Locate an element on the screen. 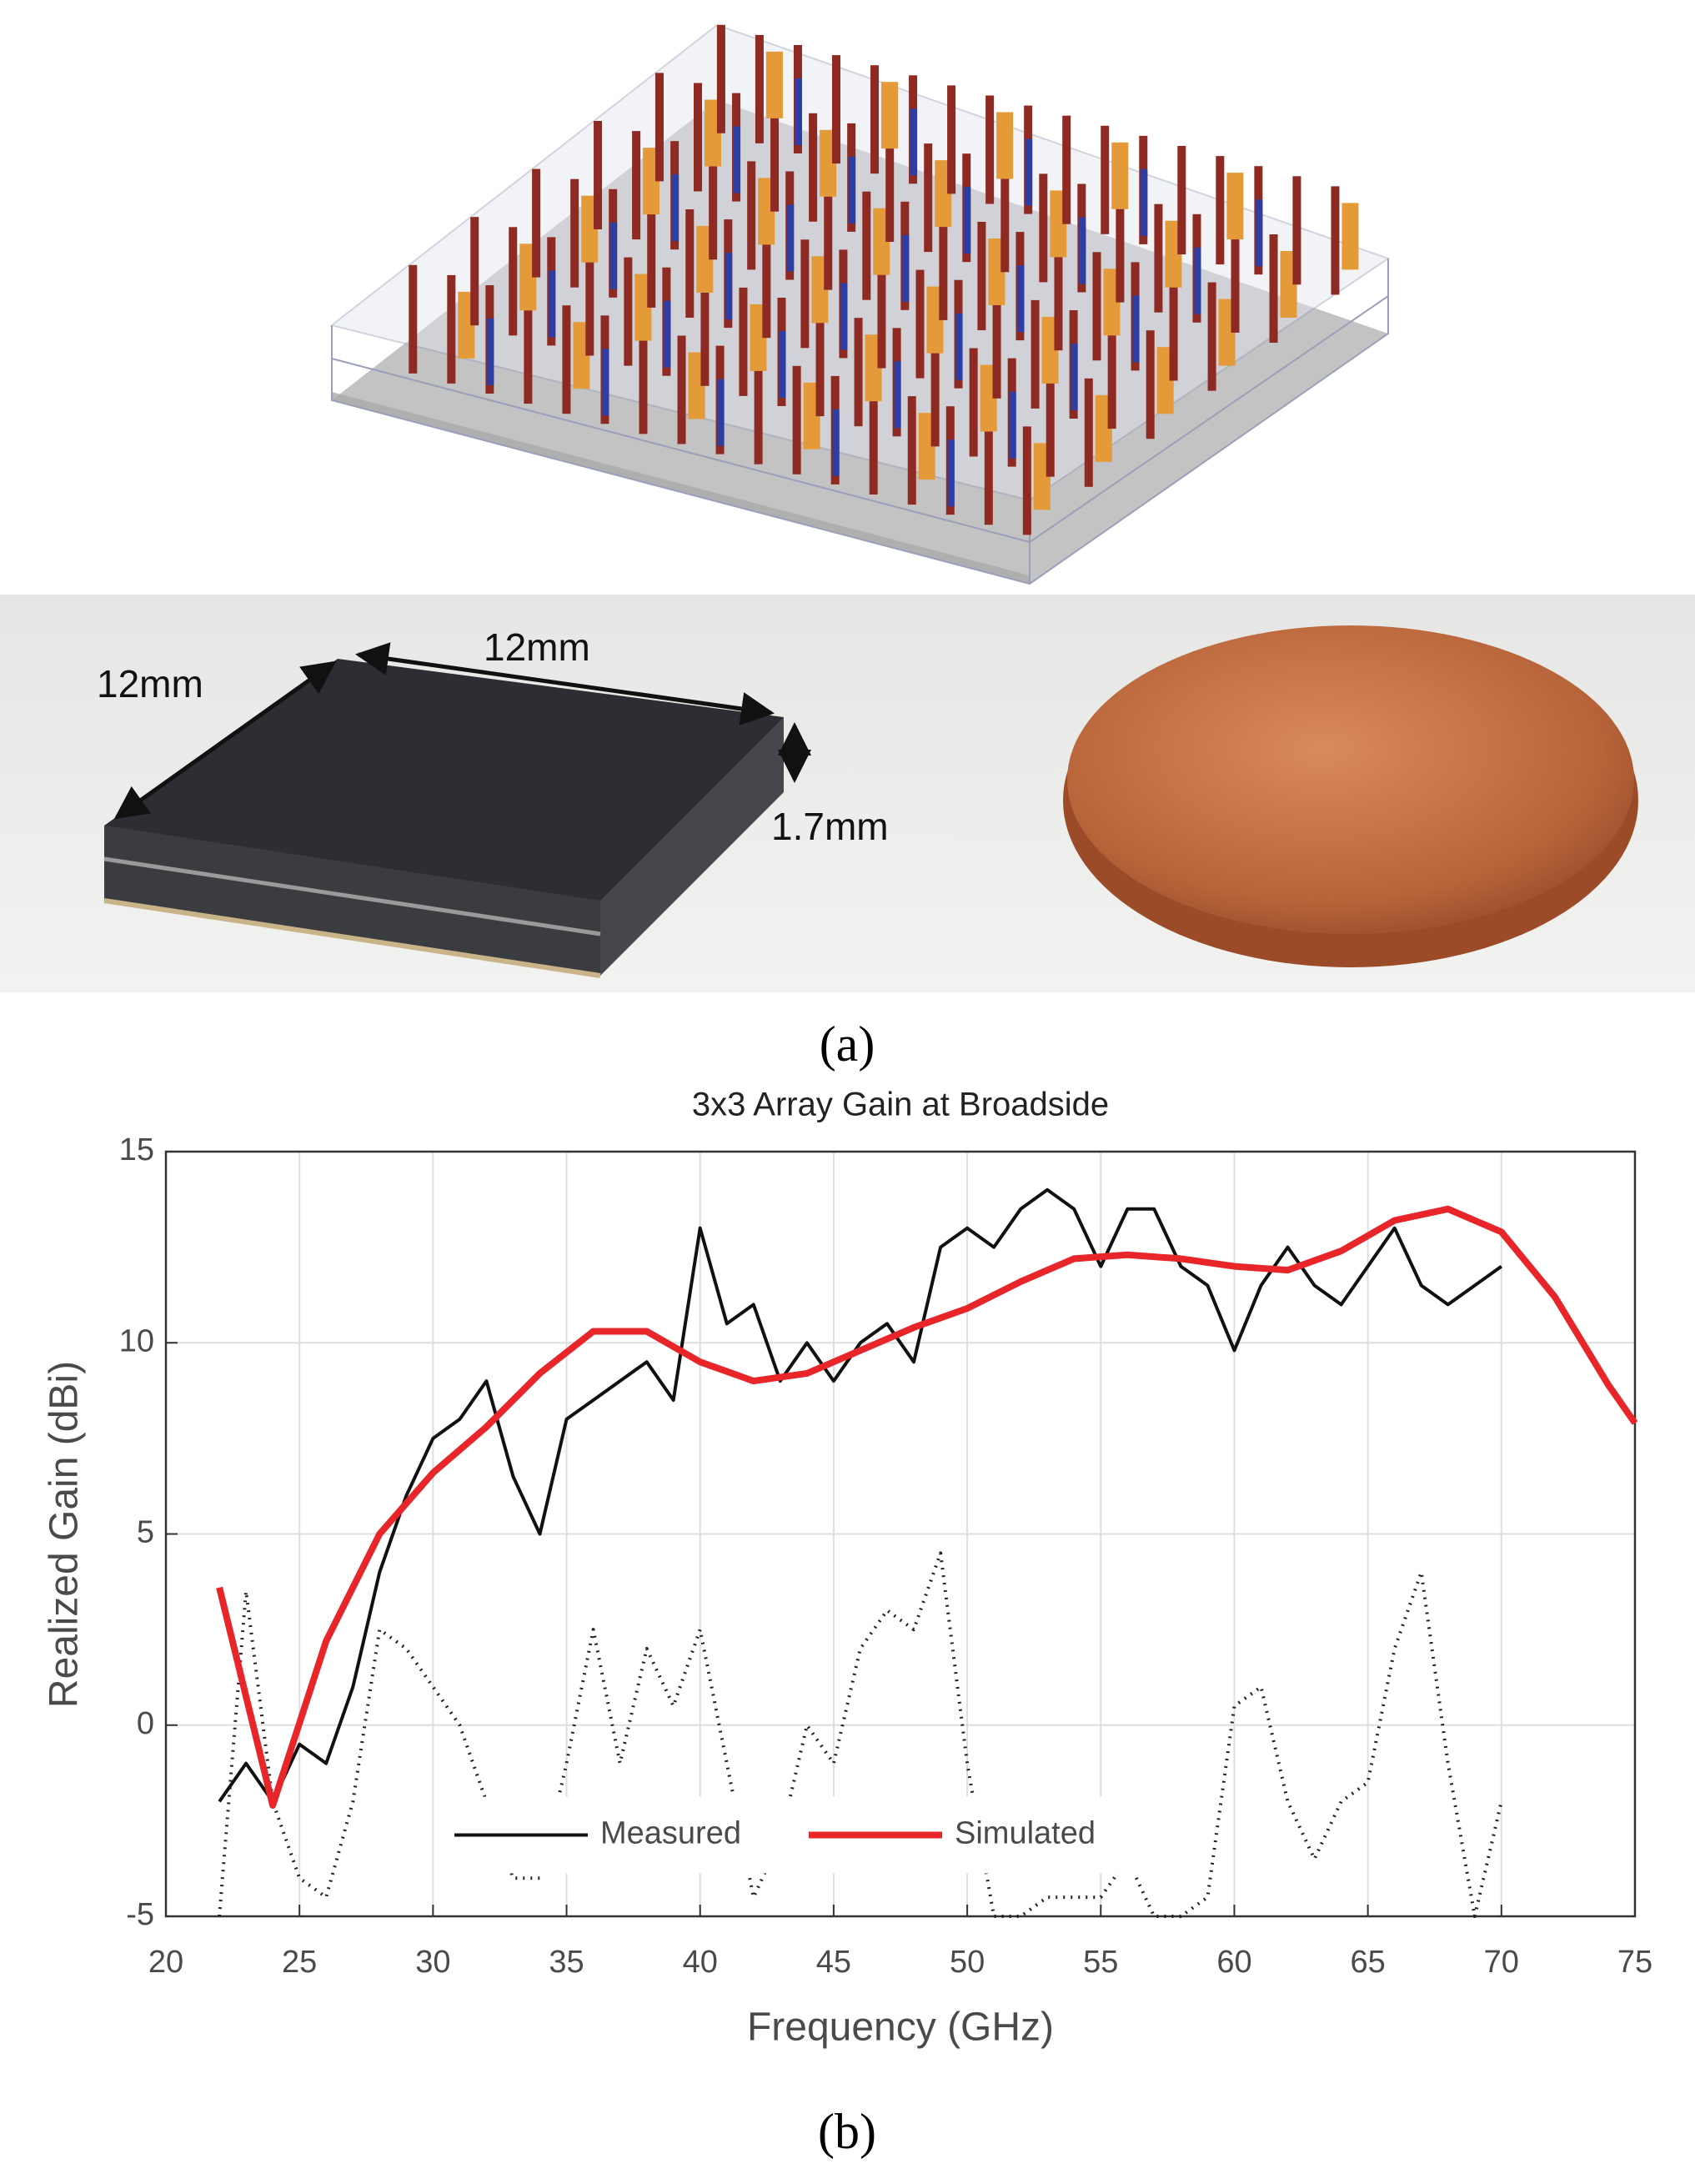 The width and height of the screenshot is (1695, 2184). y-tick-label: 10 is located at coordinates (136, 1340).